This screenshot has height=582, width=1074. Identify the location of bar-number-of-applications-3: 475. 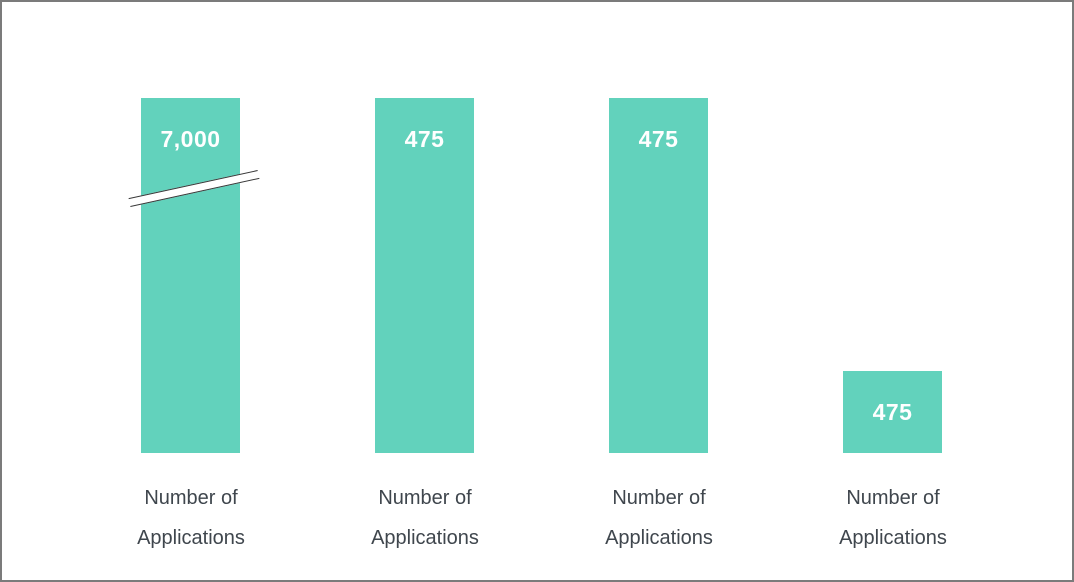
(658, 275).